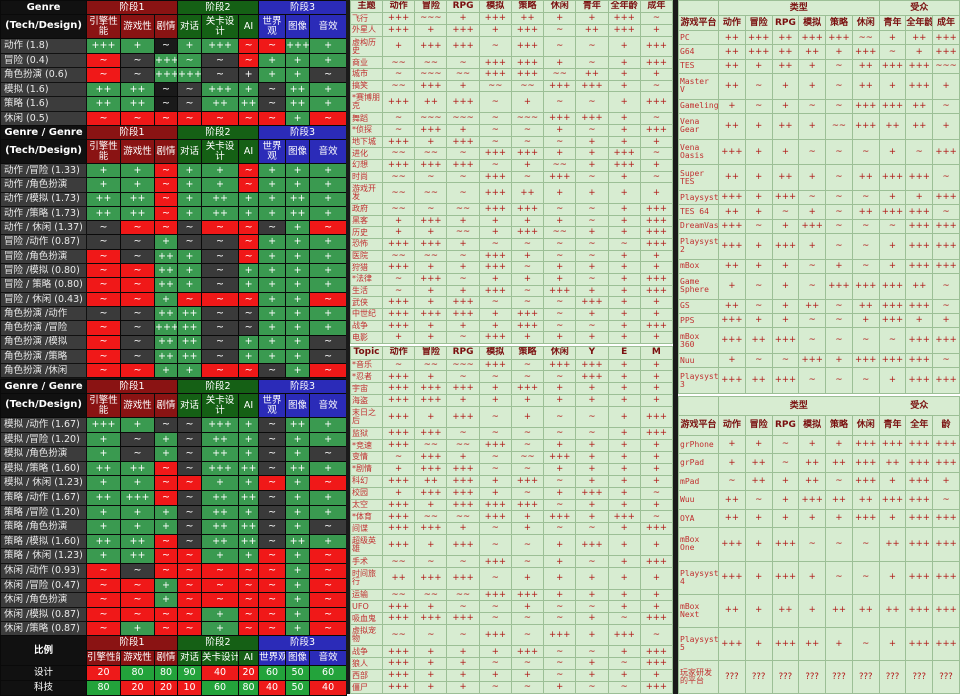  Describe the element at coordinates (819, 518) in the screenshot. I see `table-row: OYA ++ + + + + +++ + +++ +++` at that location.